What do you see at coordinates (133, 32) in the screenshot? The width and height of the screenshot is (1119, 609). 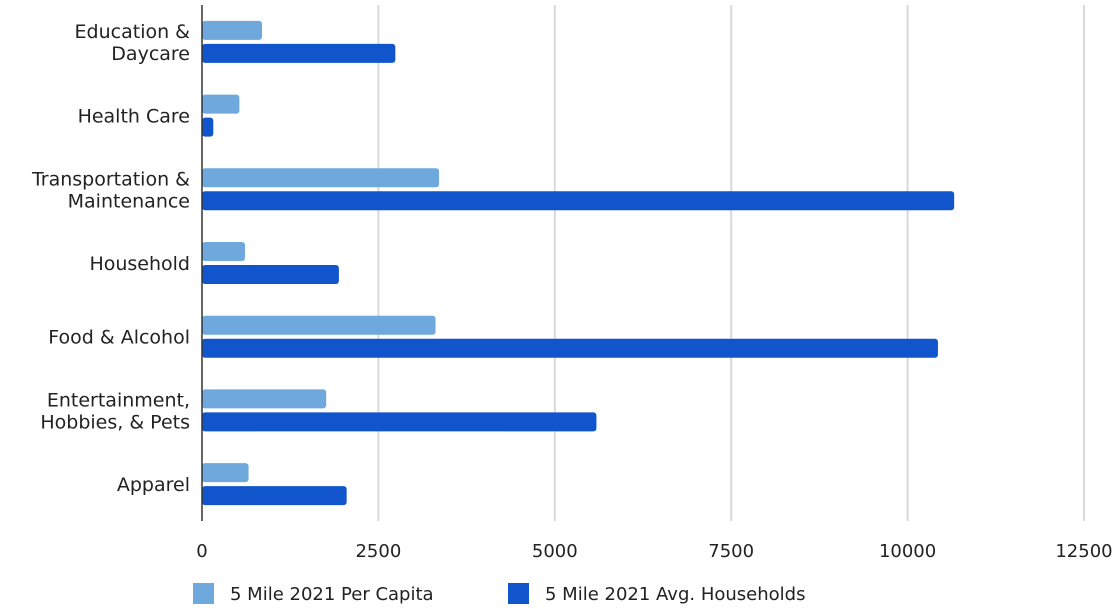 I see `category-label: Education &` at bounding box center [133, 32].